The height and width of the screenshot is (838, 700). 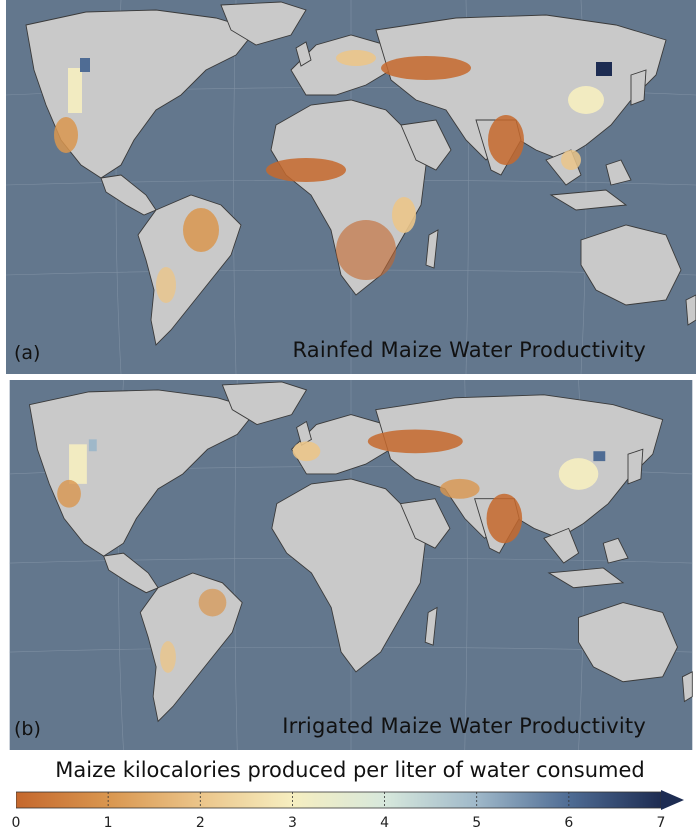 I want to click on colorbar-bar, so click(x=339, y=800).